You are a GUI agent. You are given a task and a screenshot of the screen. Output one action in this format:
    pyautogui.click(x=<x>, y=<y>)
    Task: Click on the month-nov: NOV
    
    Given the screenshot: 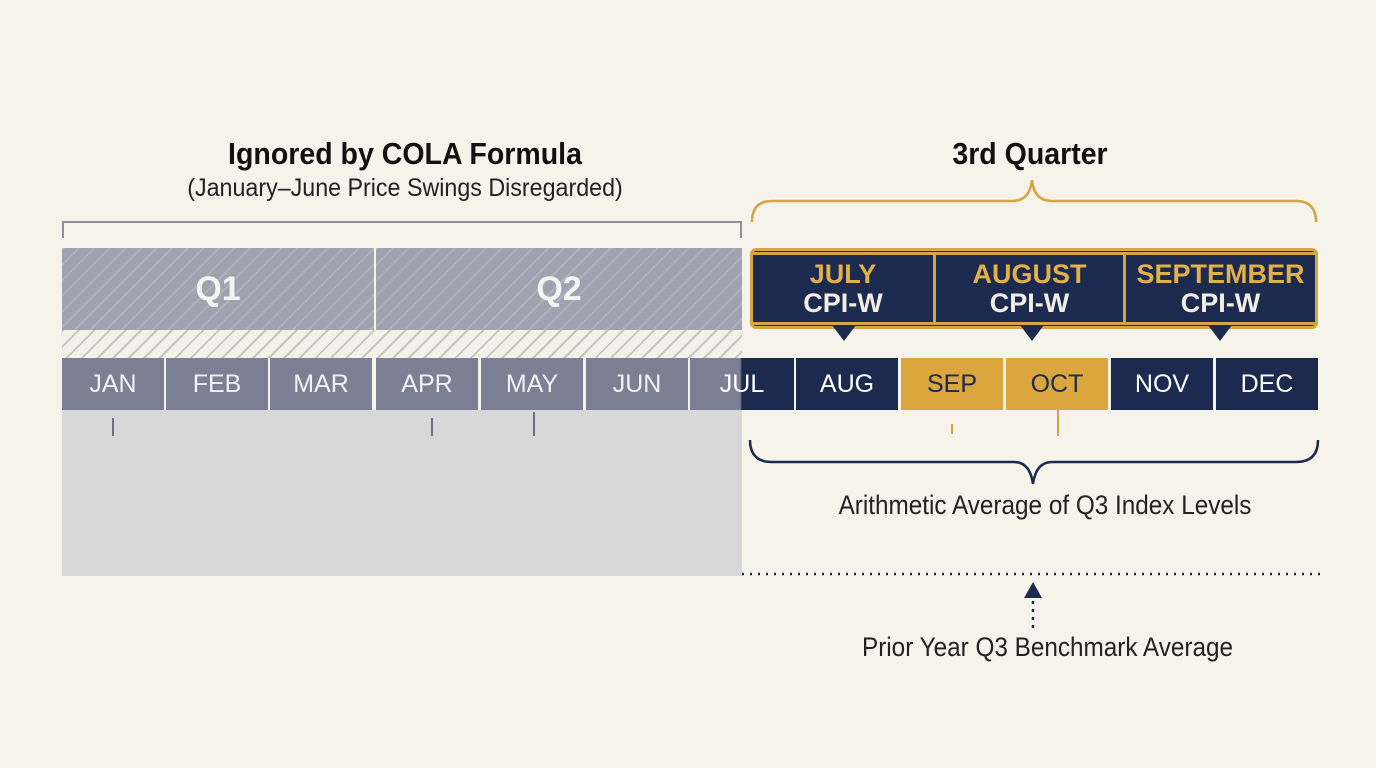 What is the action you would take?
    pyautogui.click(x=1162, y=384)
    